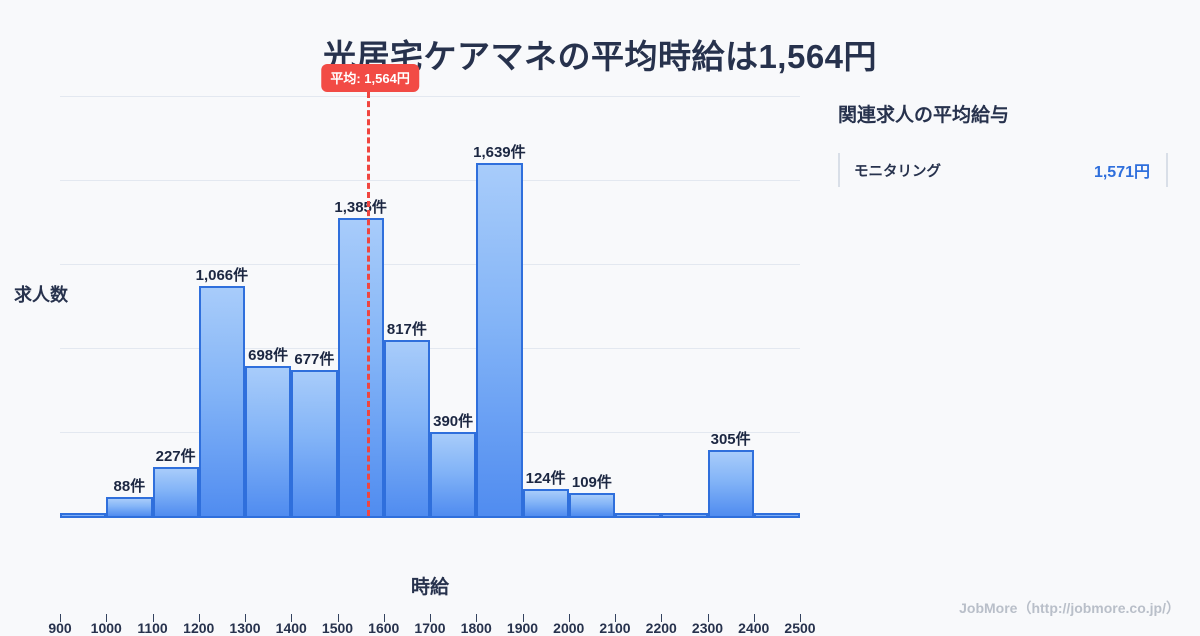  What do you see at coordinates (245, 628) in the screenshot?
I see `x-axis-tick-label: 1300` at bounding box center [245, 628].